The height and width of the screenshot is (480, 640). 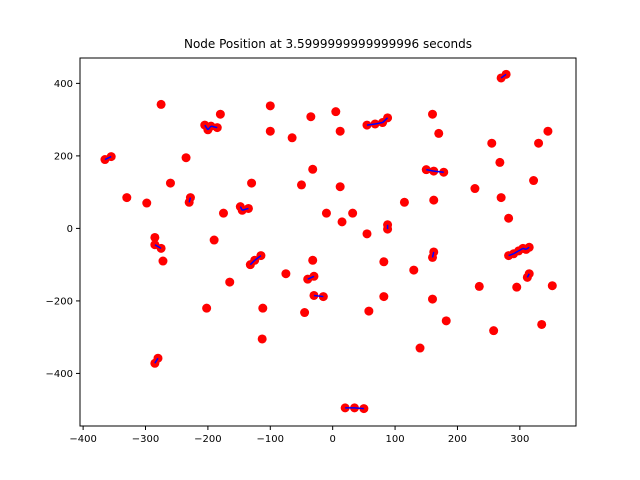 What do you see at coordinates (519, 439) in the screenshot?
I see `x-tick-label: 300` at bounding box center [519, 439].